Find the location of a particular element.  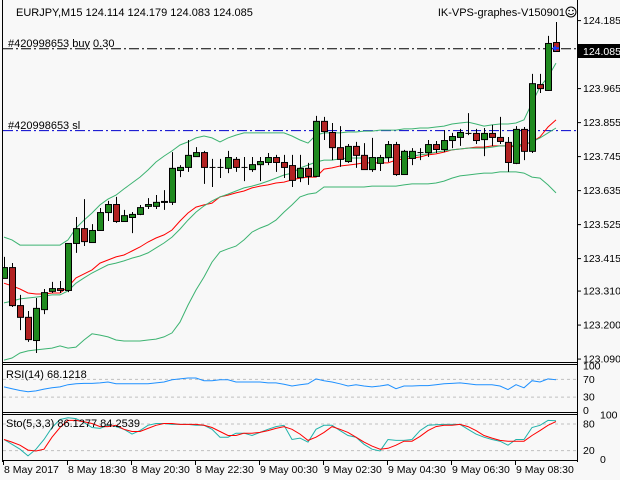

indicator-axis-label: 80 is located at coordinates (589, 424).